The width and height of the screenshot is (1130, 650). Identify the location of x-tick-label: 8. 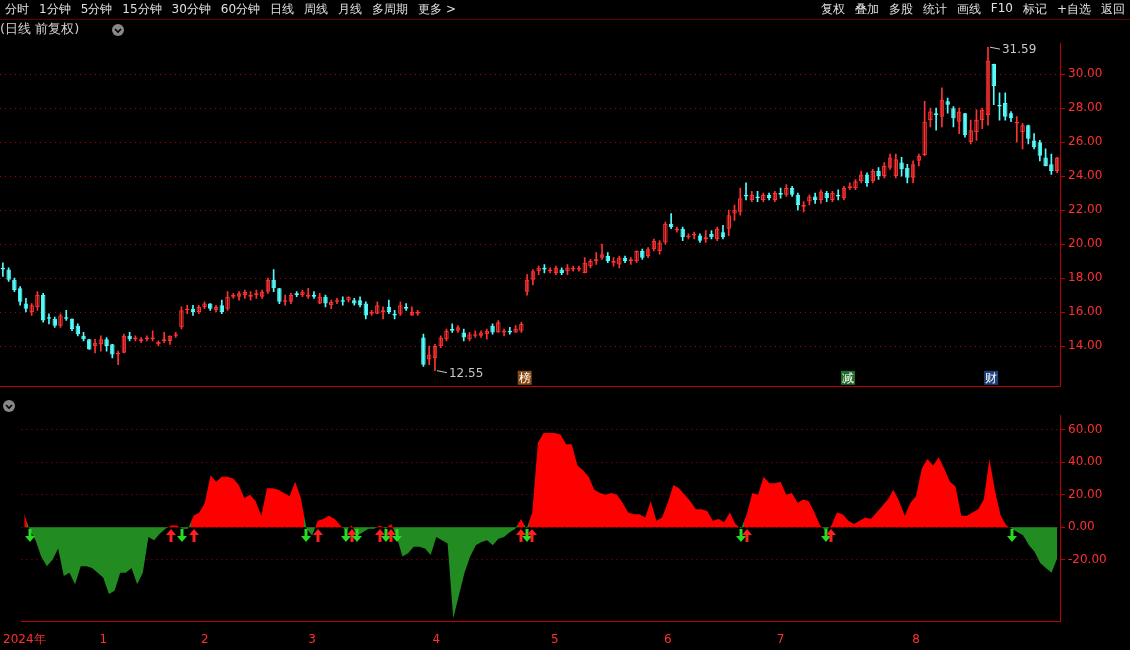
(916, 638).